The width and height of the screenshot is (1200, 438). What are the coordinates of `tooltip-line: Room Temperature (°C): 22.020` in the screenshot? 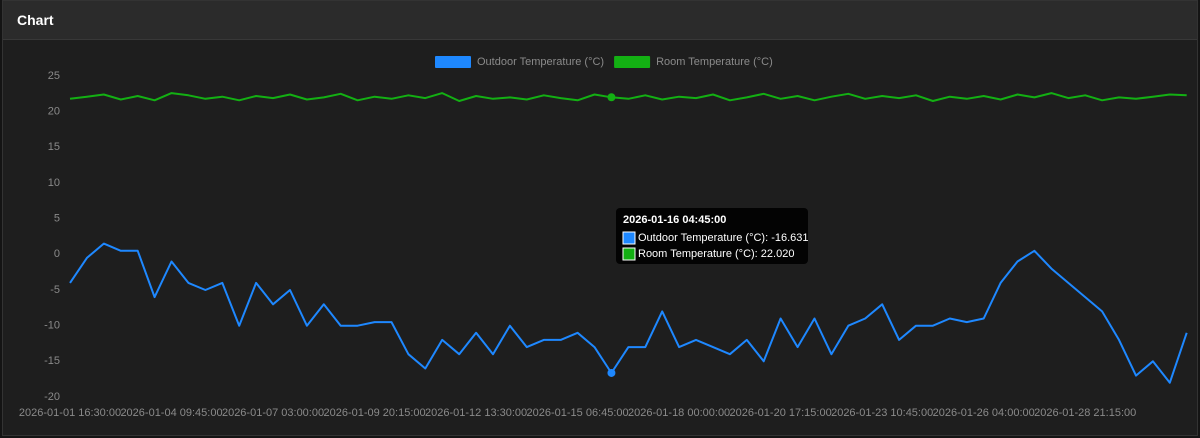 It's located at (716, 254).